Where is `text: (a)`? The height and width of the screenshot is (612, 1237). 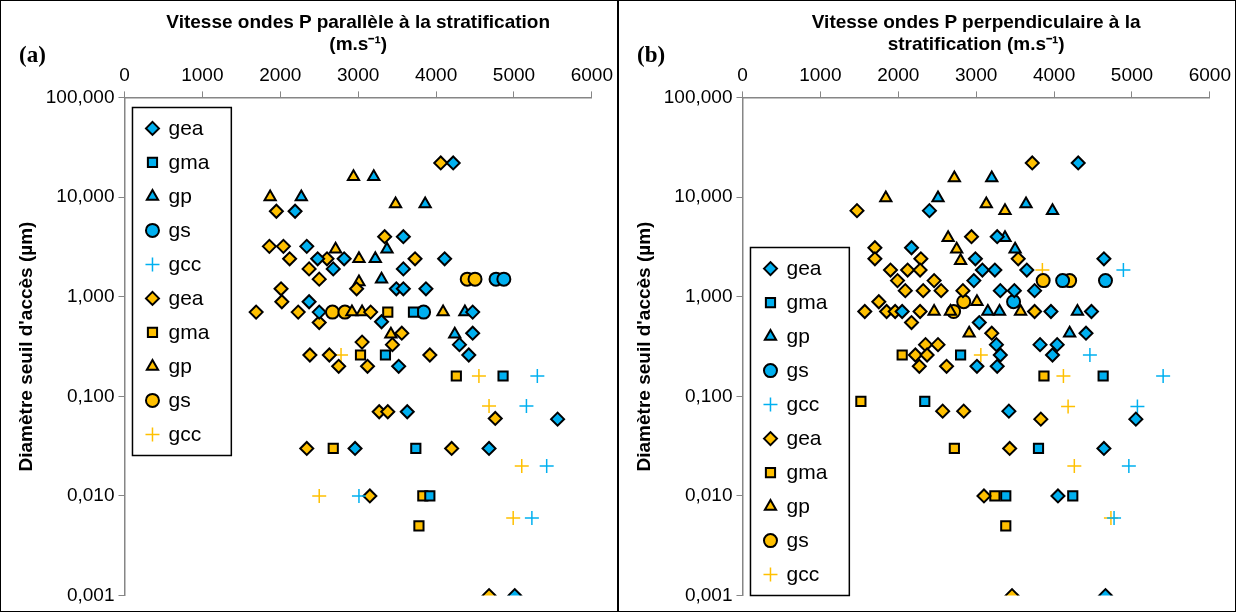 text: (a) is located at coordinates (32, 54).